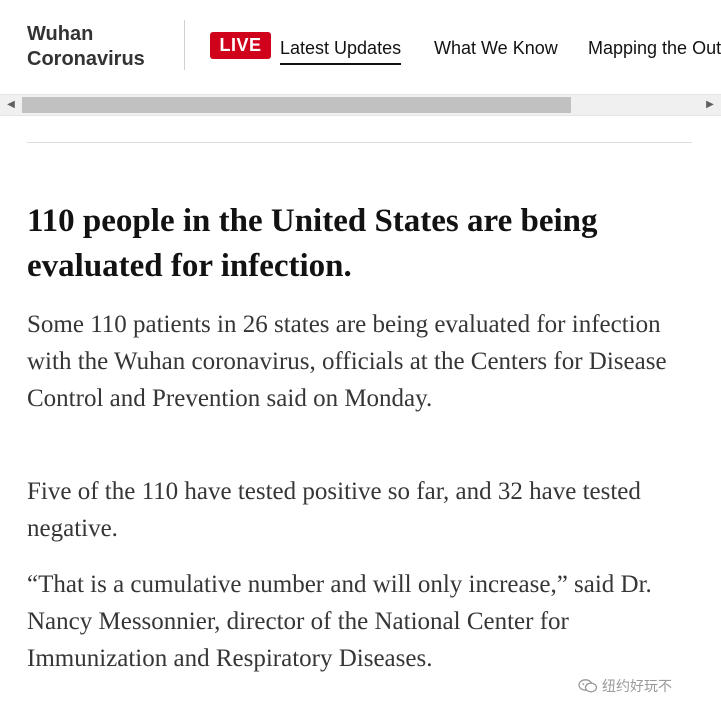 The image size is (721, 718). I want to click on wechat-icon, so click(588, 686).